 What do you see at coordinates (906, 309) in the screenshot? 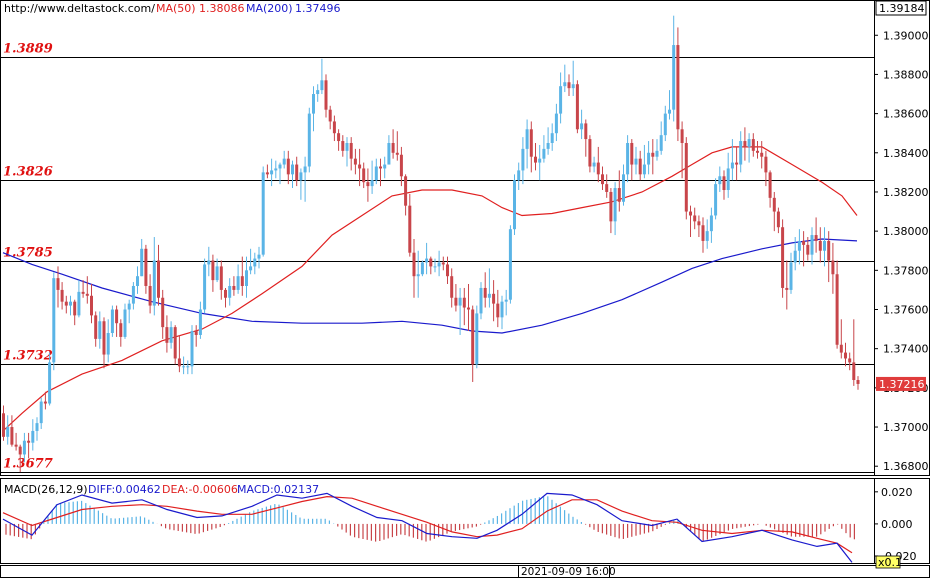
I see `price-tick-label-7: 1.37600` at bounding box center [906, 309].